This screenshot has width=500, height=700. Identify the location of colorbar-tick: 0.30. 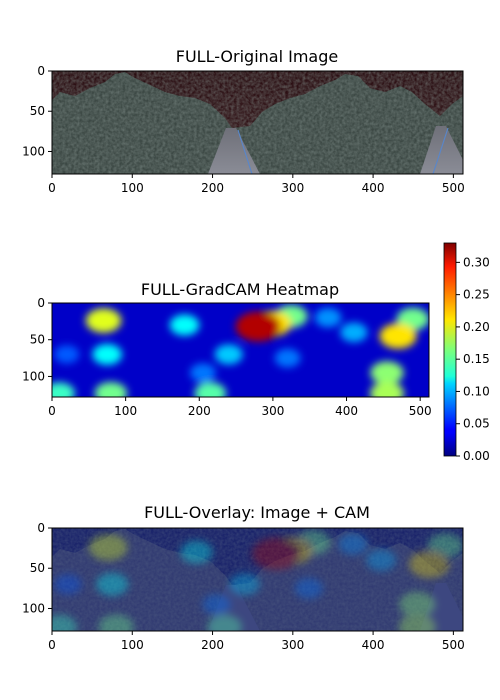
(473, 262).